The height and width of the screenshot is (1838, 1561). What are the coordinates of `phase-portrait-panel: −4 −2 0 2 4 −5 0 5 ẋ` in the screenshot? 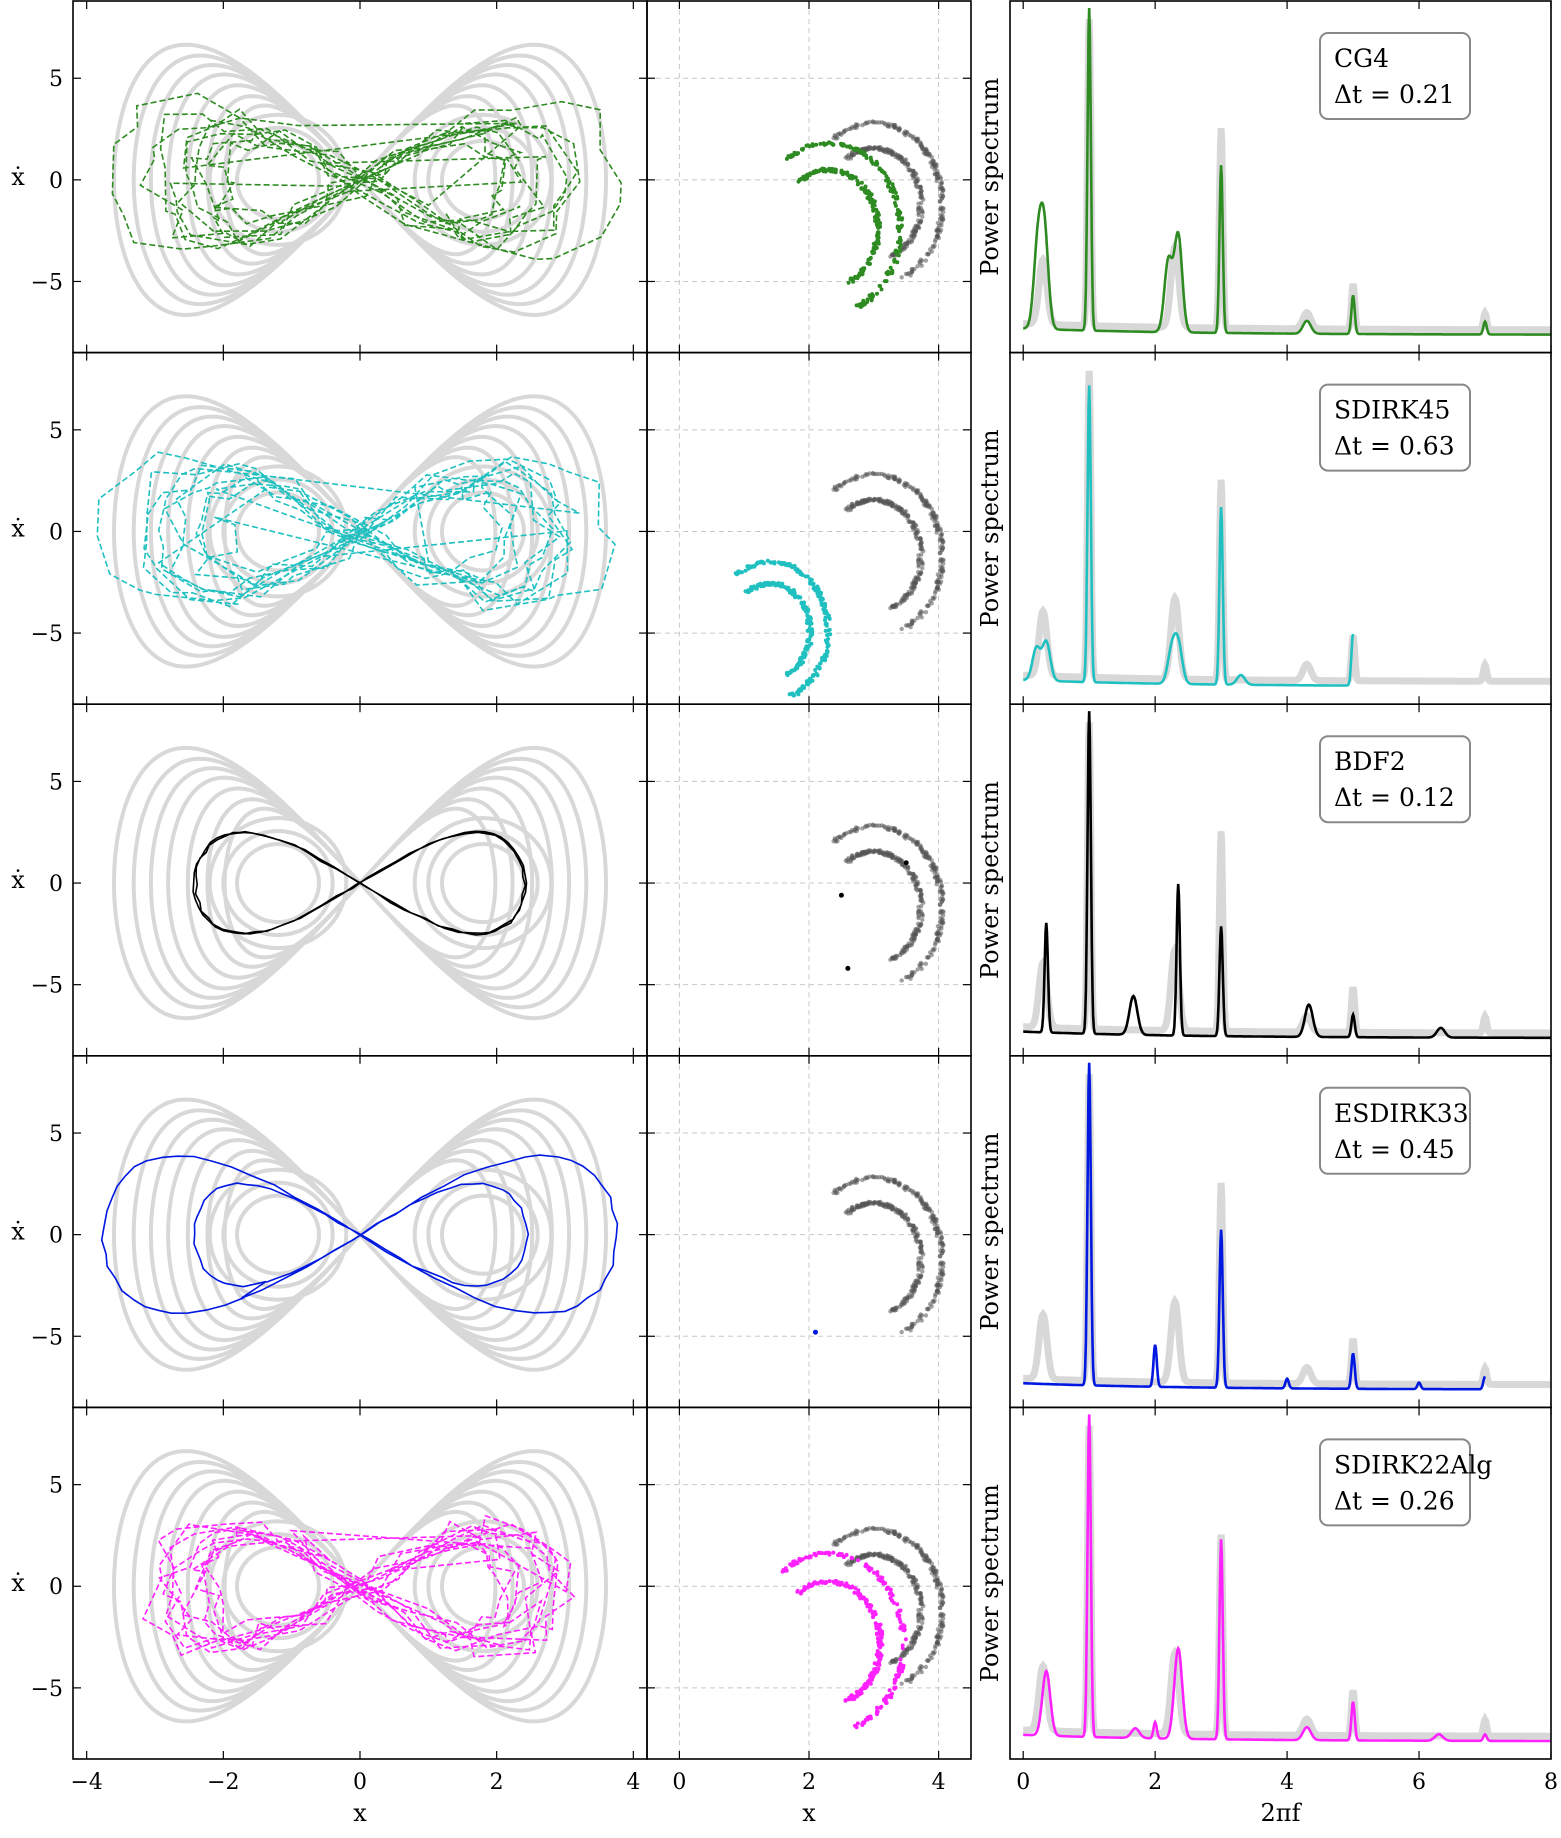 It's located at (329, 1600).